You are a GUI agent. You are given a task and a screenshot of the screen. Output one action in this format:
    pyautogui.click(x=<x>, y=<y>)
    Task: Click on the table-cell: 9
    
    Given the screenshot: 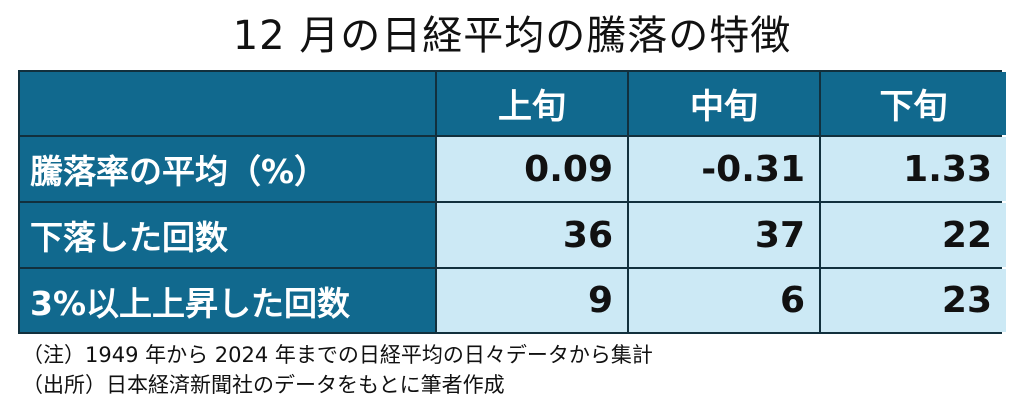 What is the action you would take?
    pyautogui.click(x=532, y=300)
    